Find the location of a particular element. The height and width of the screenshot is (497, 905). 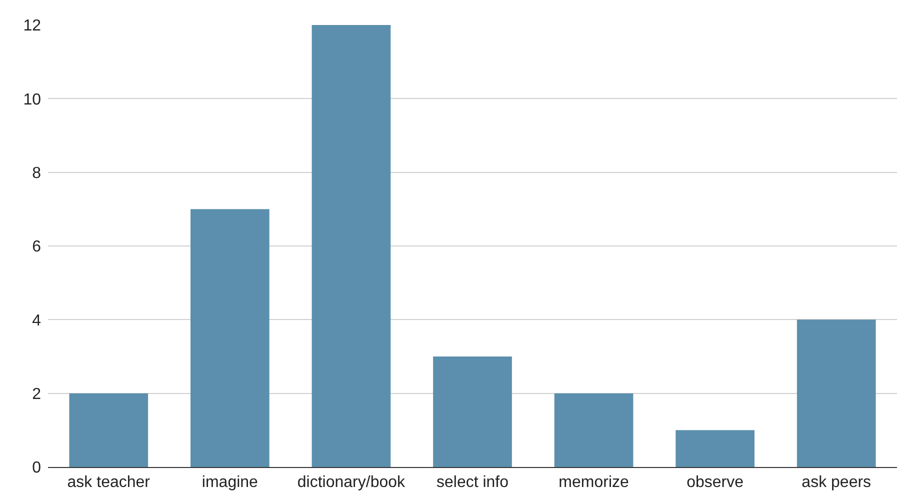

y-tick-label: 0 is located at coordinates (37, 468).